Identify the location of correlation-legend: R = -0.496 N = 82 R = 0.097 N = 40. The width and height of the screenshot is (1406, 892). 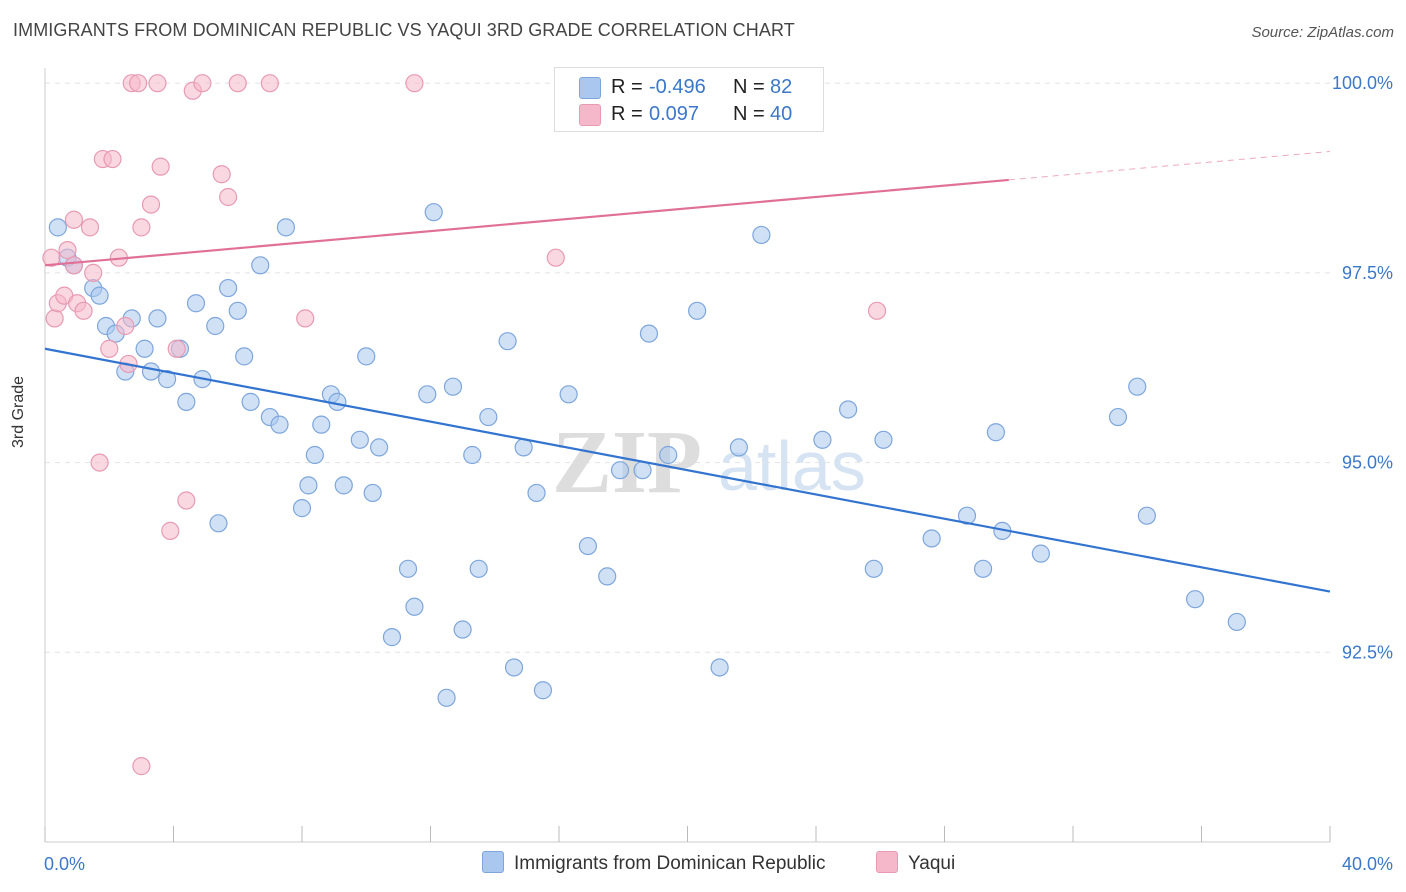
(689, 99).